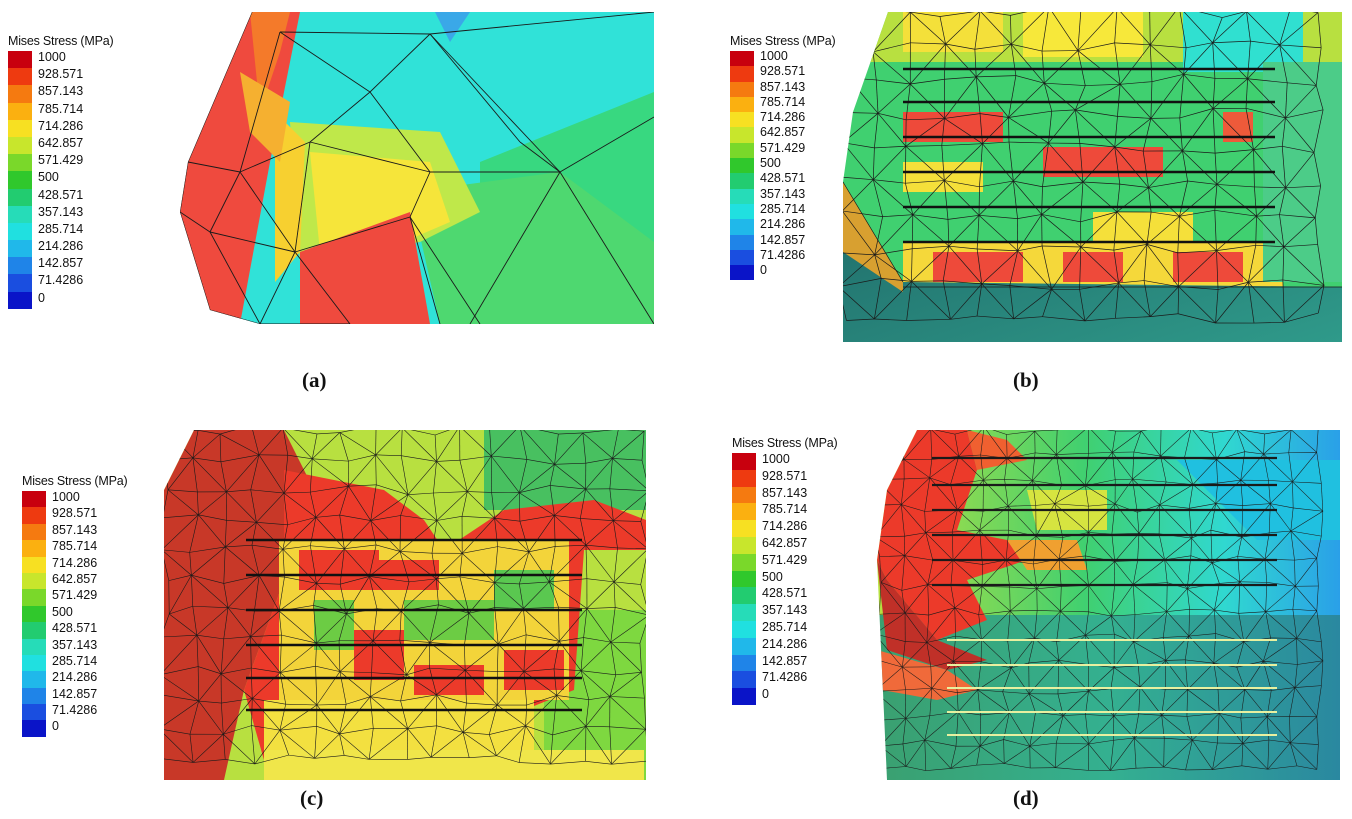 The image size is (1352, 819). What do you see at coordinates (785, 593) in the screenshot?
I see `legend-label: 428.571` at bounding box center [785, 593].